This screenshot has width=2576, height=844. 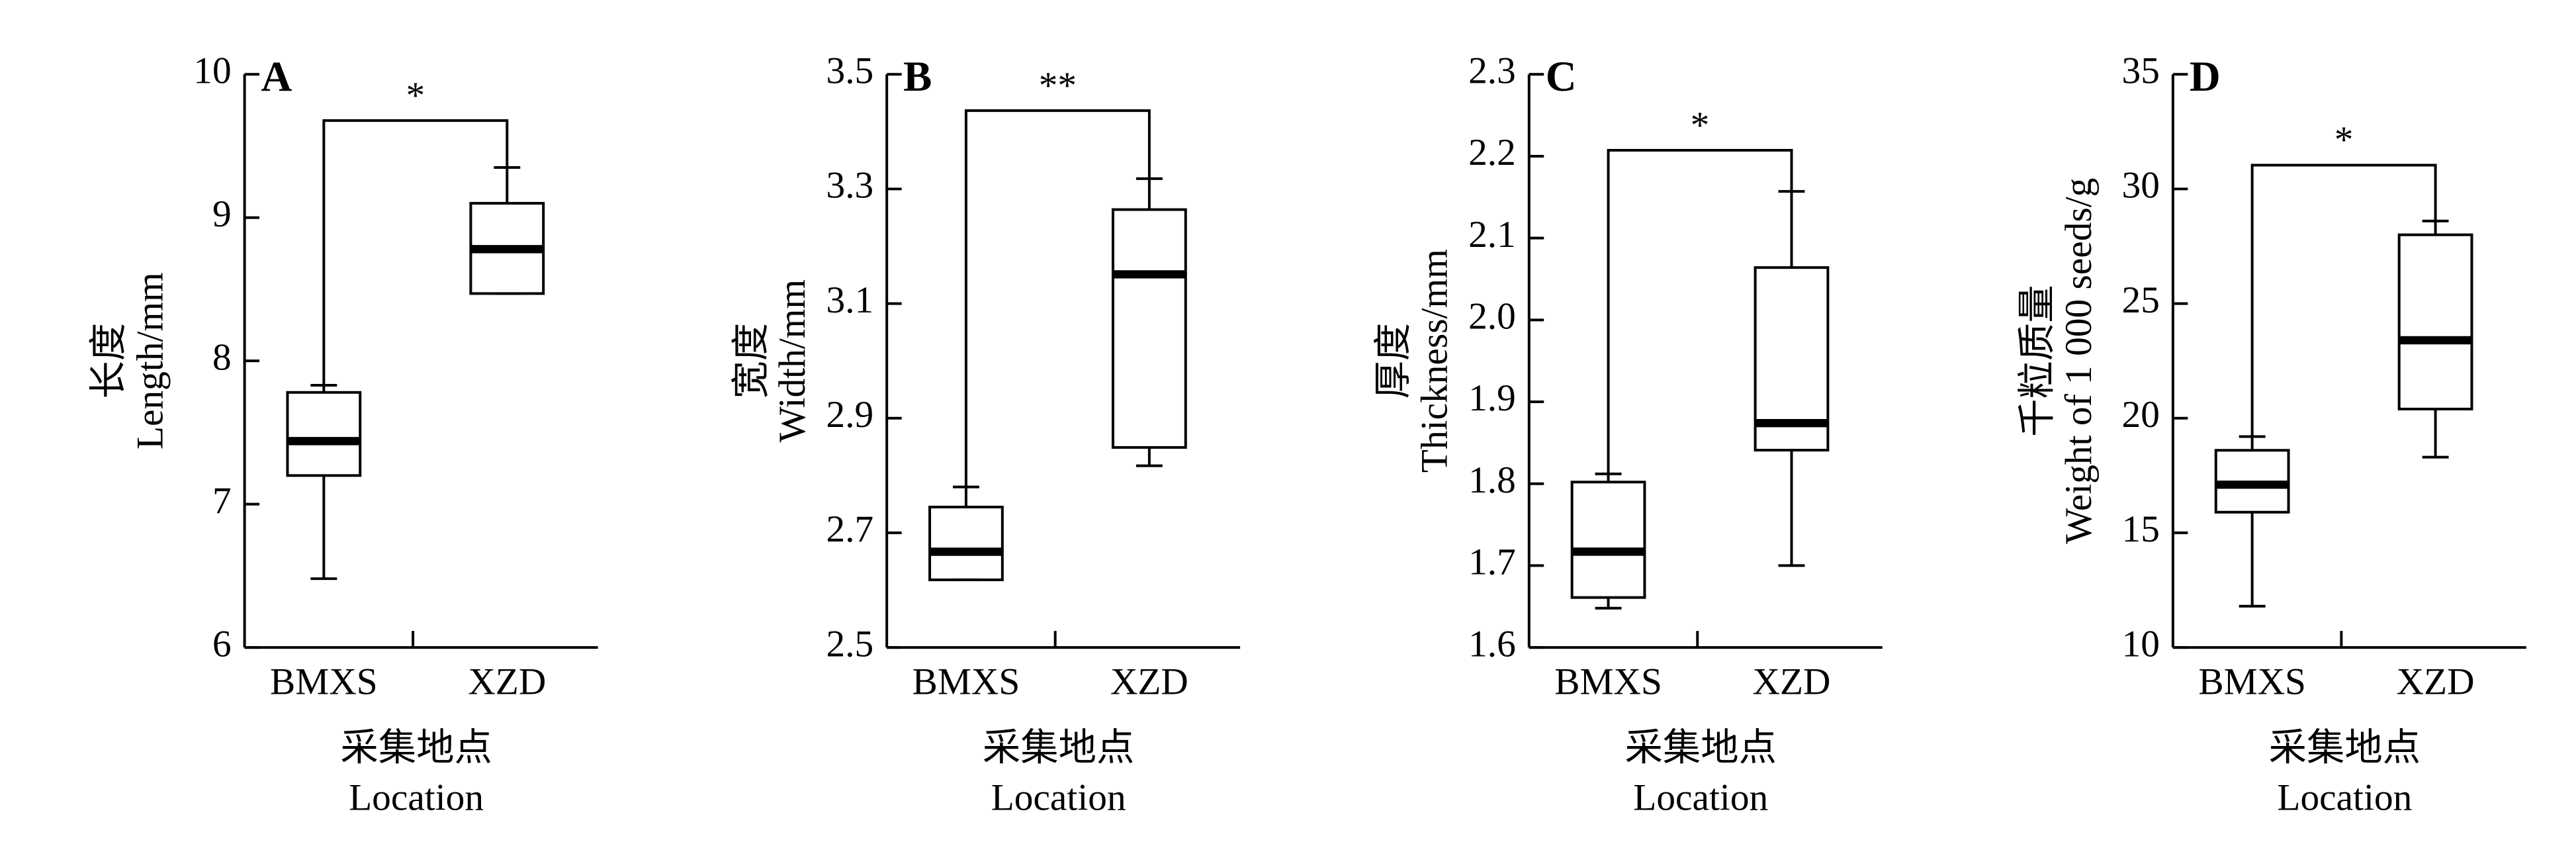 I want to click on y-tick-label: 15, so click(x=2141, y=529).